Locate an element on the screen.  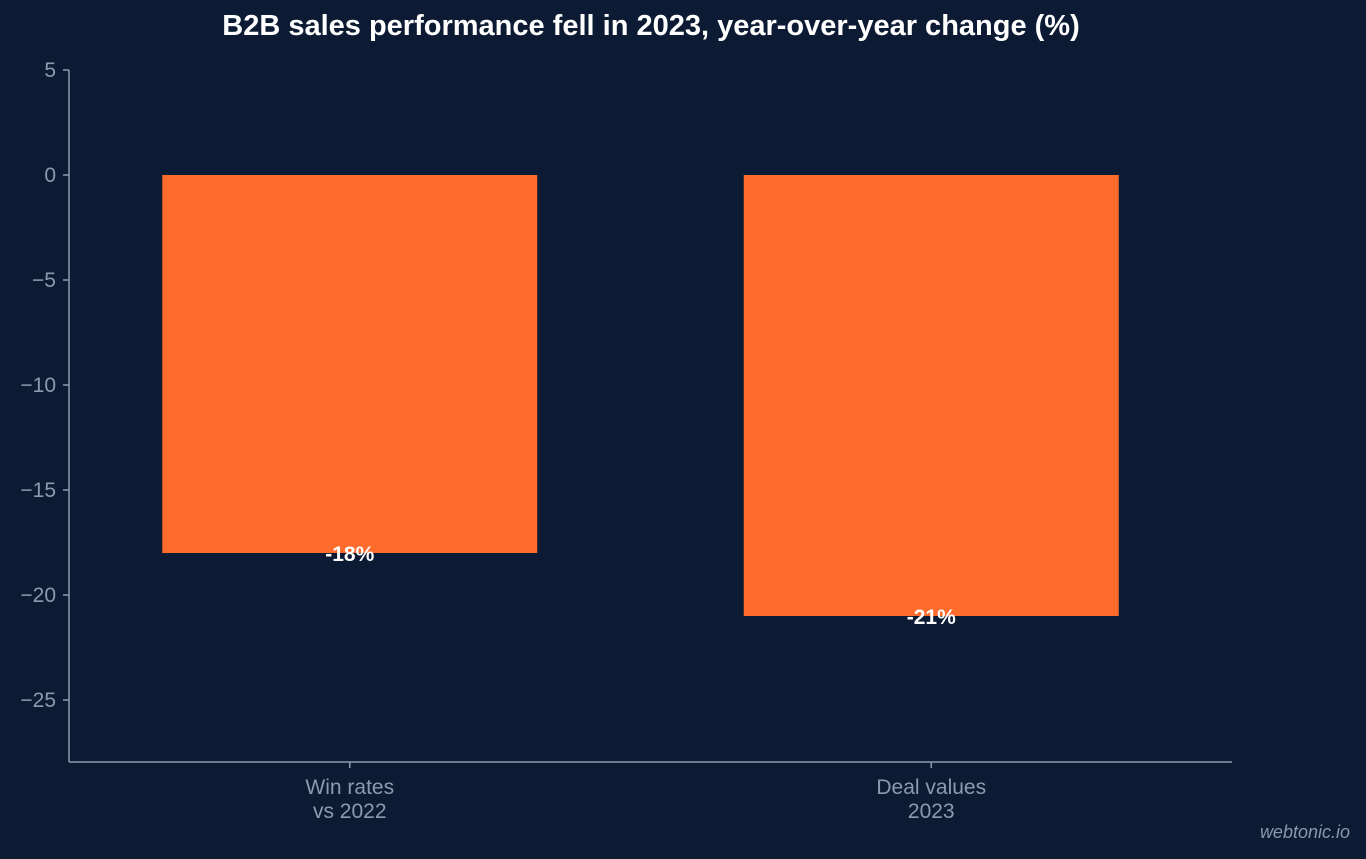
y-tick-label: 5 is located at coordinates (50, 70).